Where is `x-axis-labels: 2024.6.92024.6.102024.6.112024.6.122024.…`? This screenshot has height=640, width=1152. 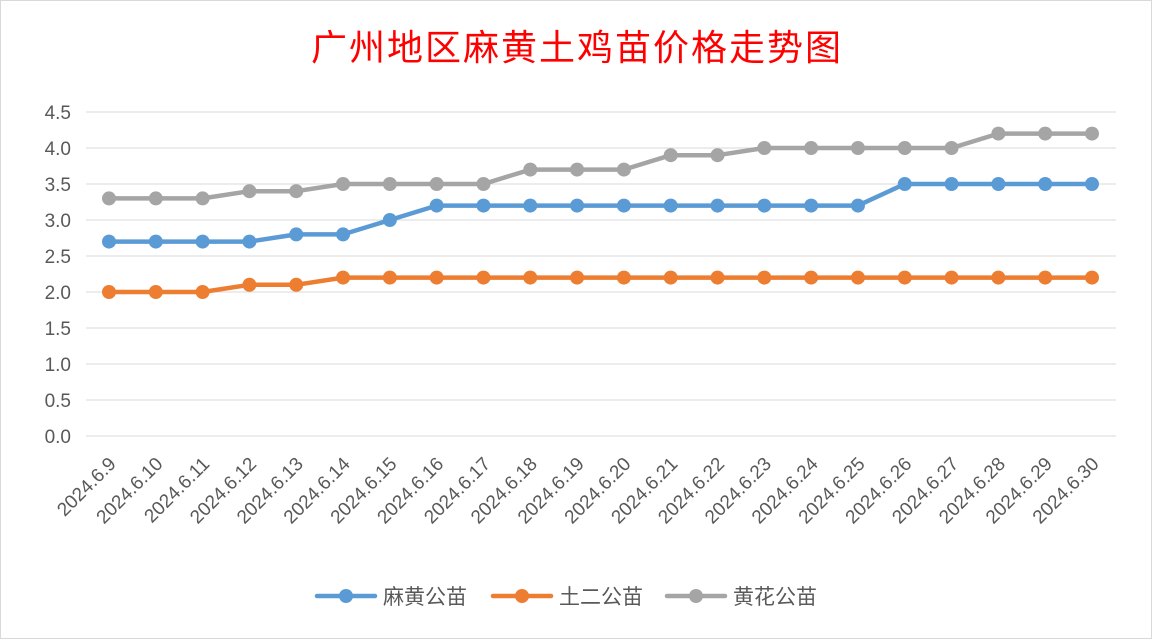
x-axis-labels: 2024.6.92024.6.102024.6.112024.6.122024.… is located at coordinates (578, 490).